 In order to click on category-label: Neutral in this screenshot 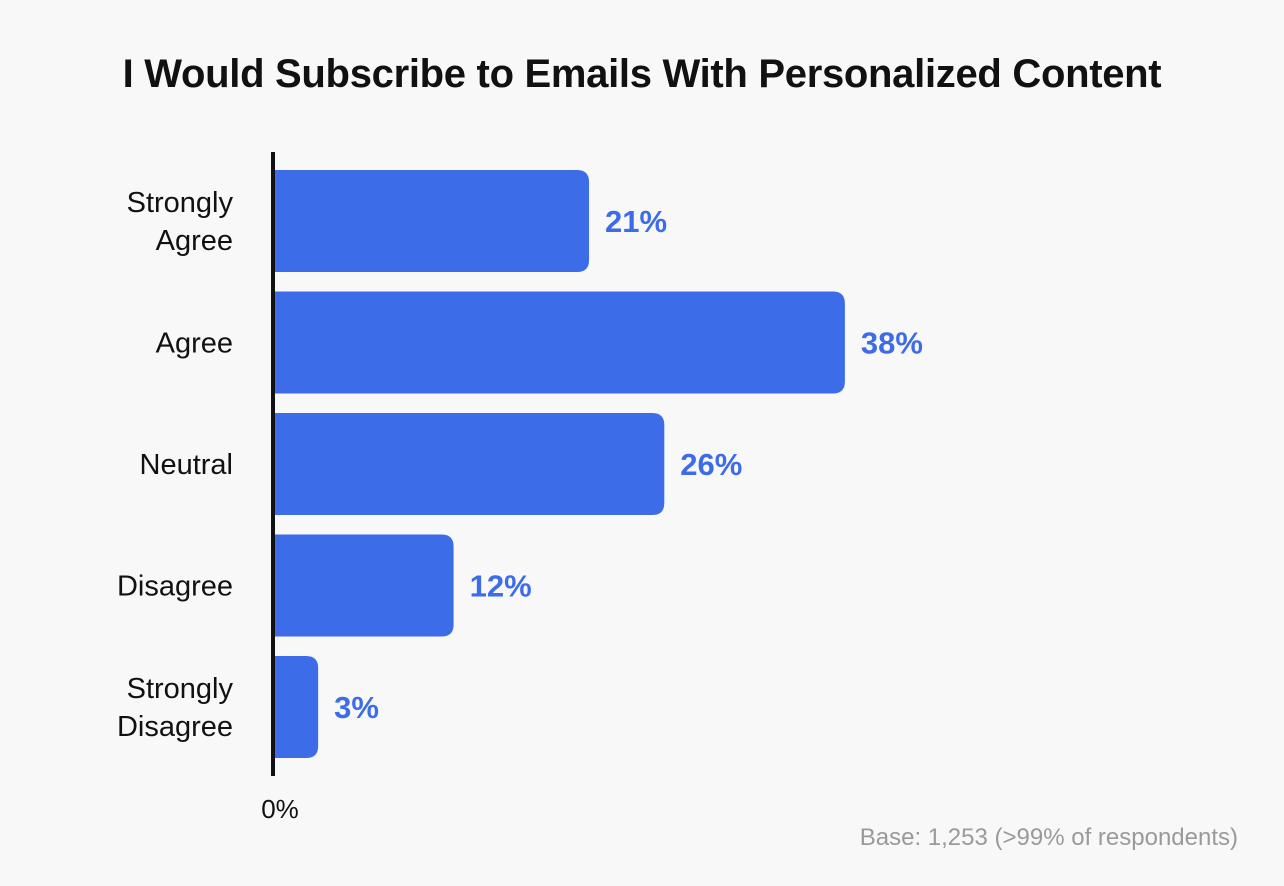, I will do `click(187, 465)`.